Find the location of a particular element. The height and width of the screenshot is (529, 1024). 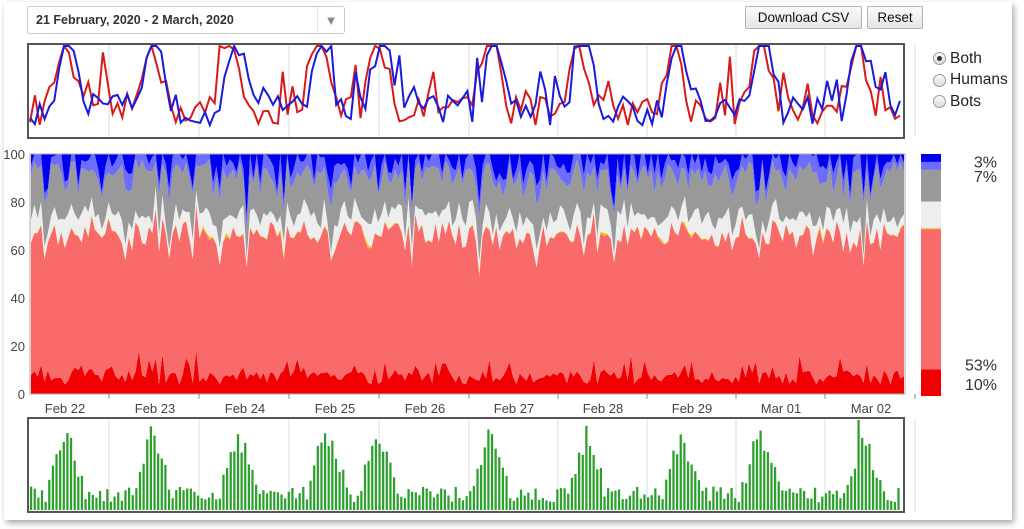

chevron-down-icon: ▼ is located at coordinates (330, 20).